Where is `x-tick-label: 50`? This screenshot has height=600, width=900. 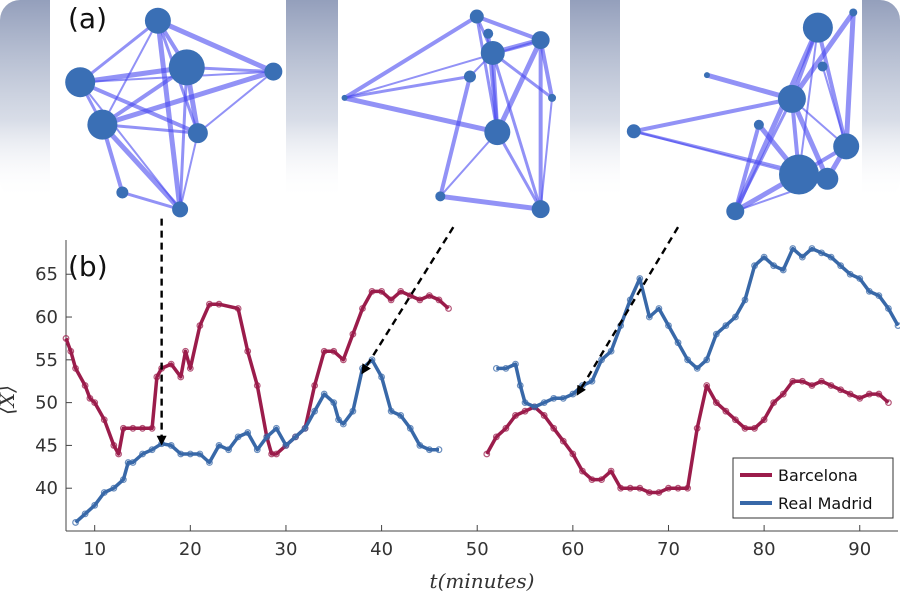
x-tick-label: 50 is located at coordinates (477, 549).